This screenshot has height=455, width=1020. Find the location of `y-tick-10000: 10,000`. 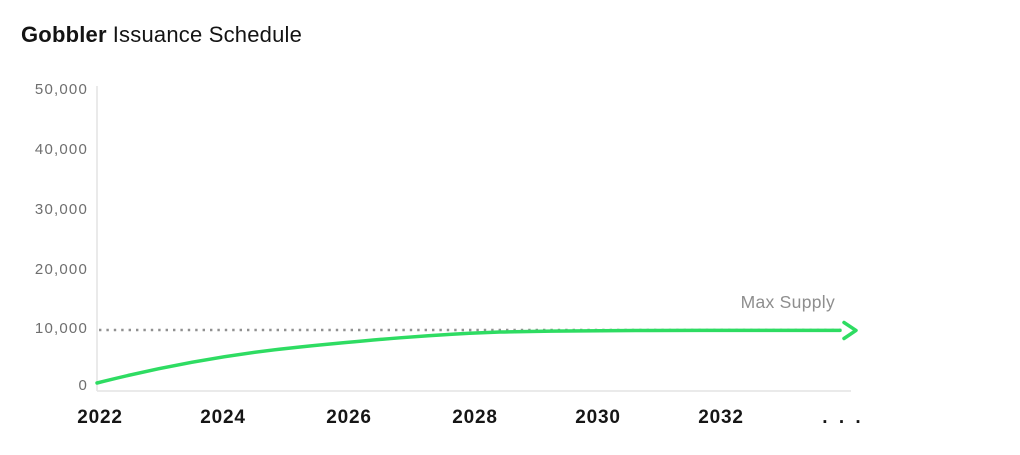

y-tick-10000: 10,000 is located at coordinates (61, 328).